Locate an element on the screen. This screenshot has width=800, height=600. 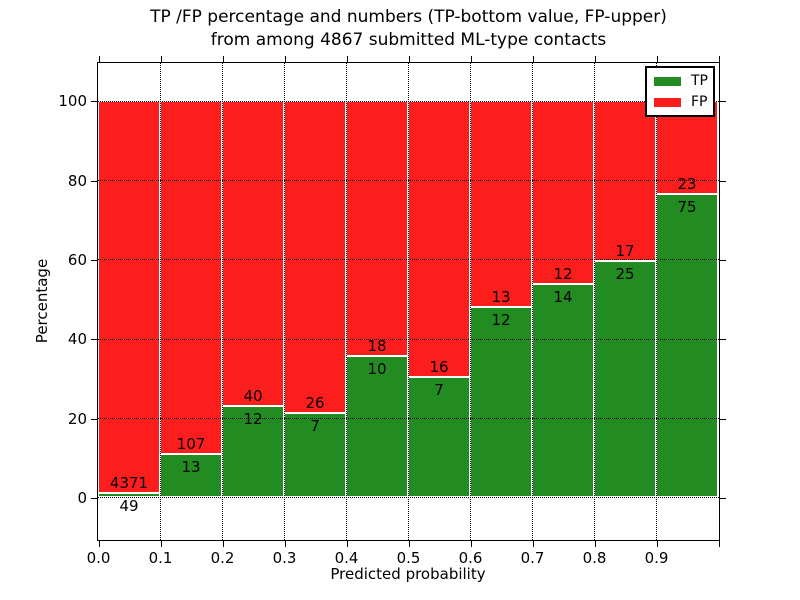
fp-color-swatch is located at coordinates (667, 102).